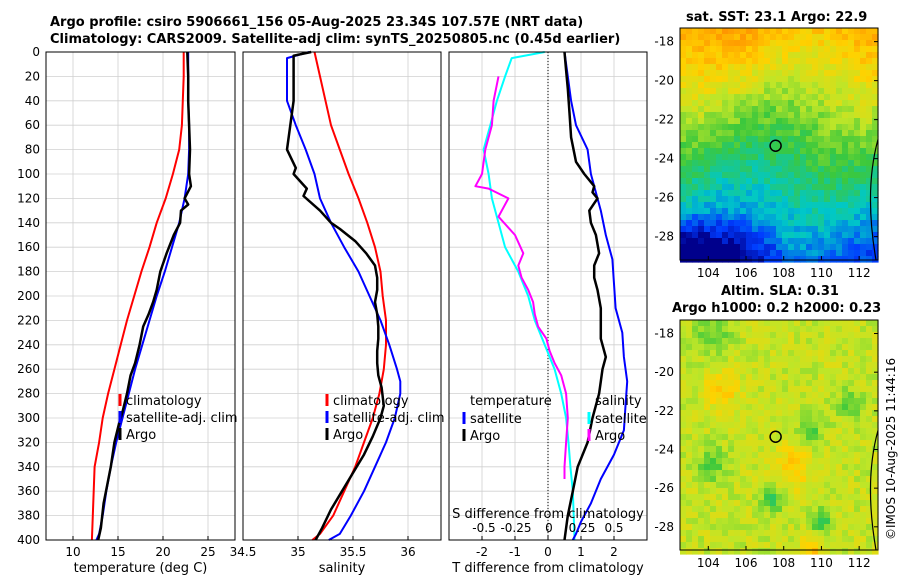 This screenshot has height=580, width=900. I want to click on map-y-tick-label: -22, so click(664, 411).